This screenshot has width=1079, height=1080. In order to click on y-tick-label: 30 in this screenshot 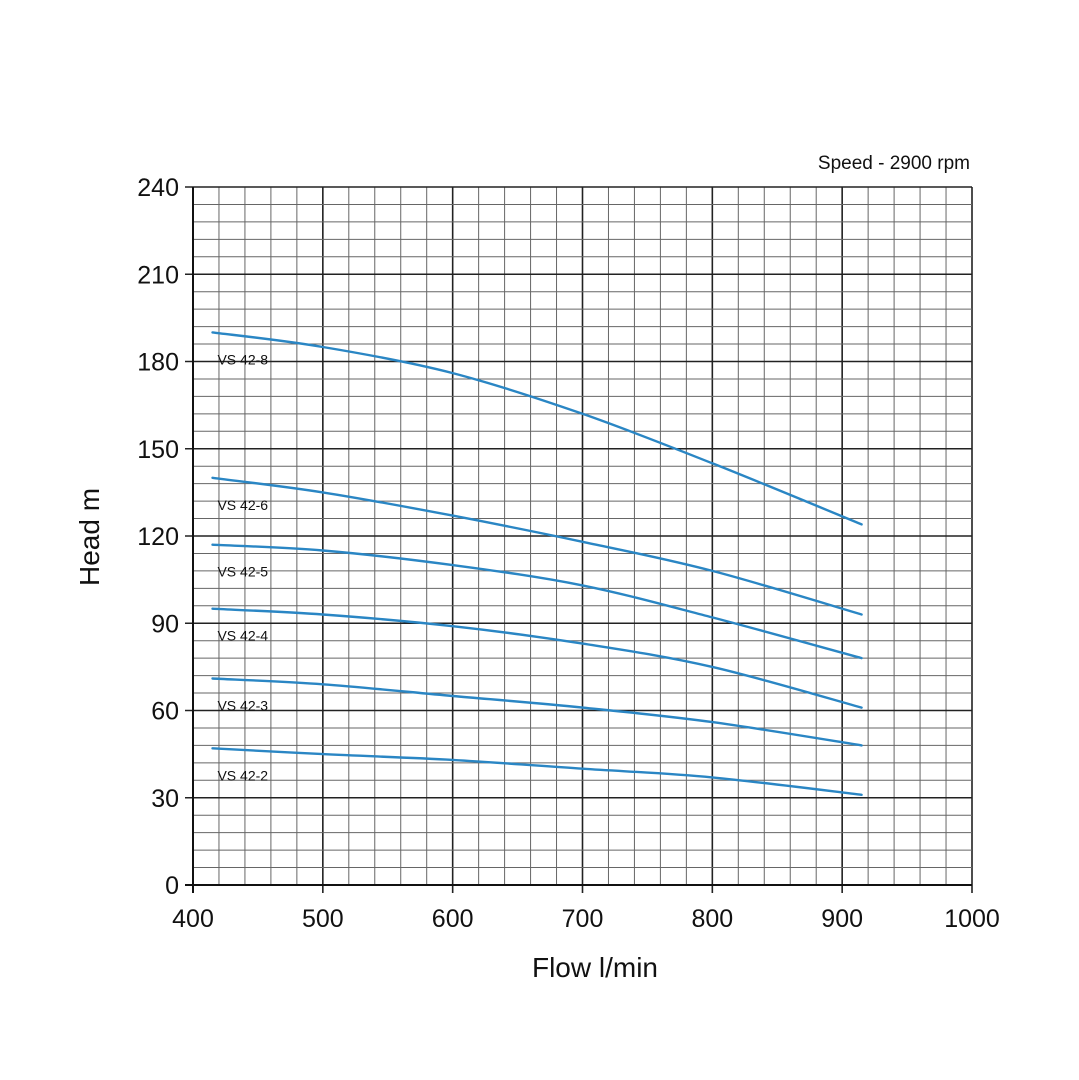, I will do `click(165, 799)`.